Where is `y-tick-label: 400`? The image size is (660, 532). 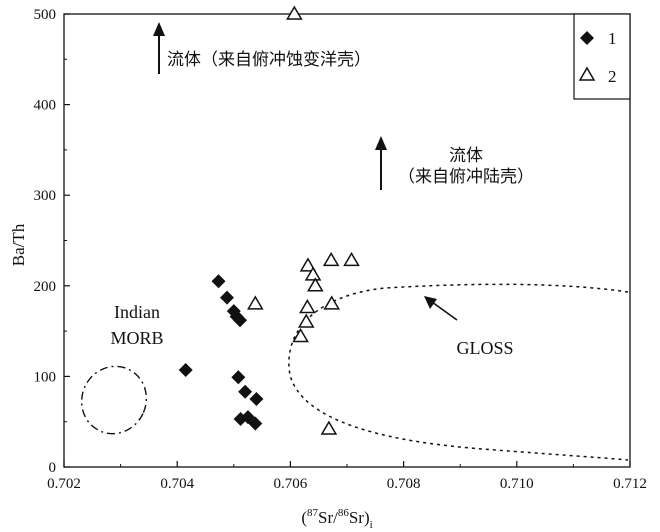 y-tick-label: 400 is located at coordinates (45, 106).